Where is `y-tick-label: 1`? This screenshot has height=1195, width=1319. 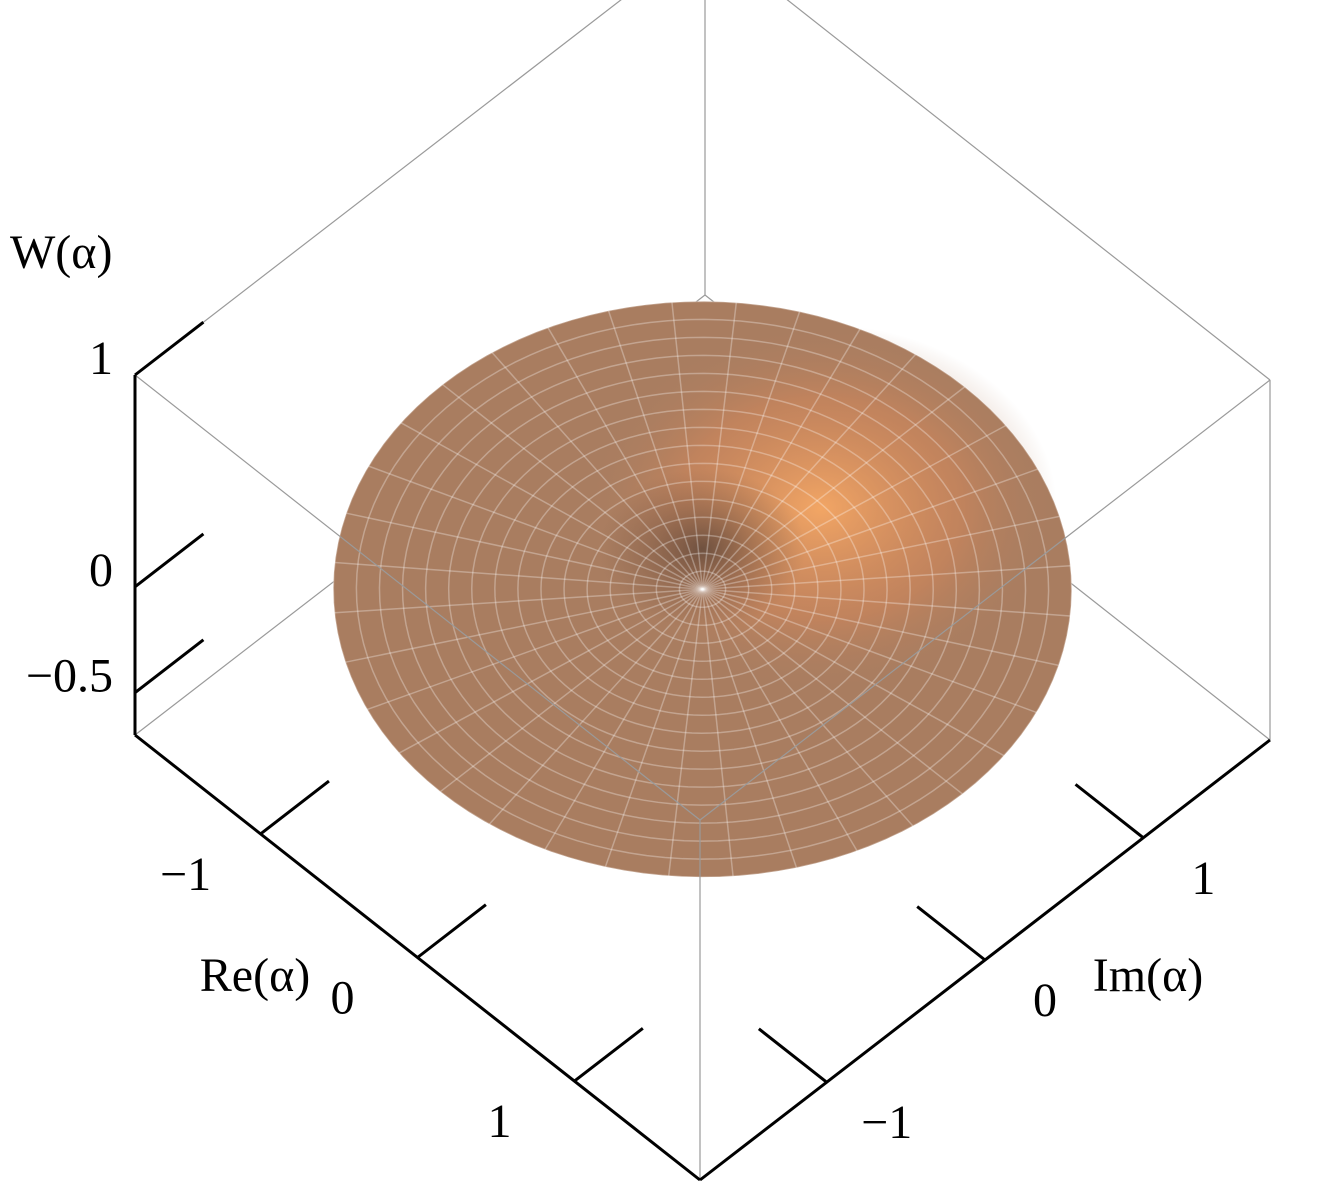 y-tick-label: 1 is located at coordinates (1203, 878).